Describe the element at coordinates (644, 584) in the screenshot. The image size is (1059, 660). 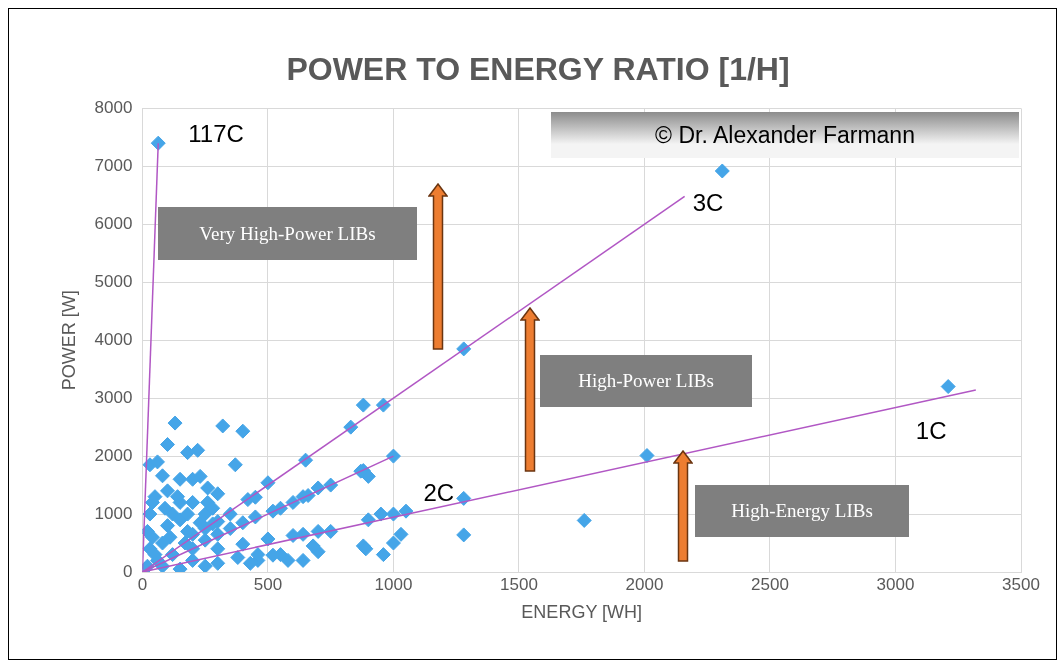
I see `x-tick-label: 2000` at that location.